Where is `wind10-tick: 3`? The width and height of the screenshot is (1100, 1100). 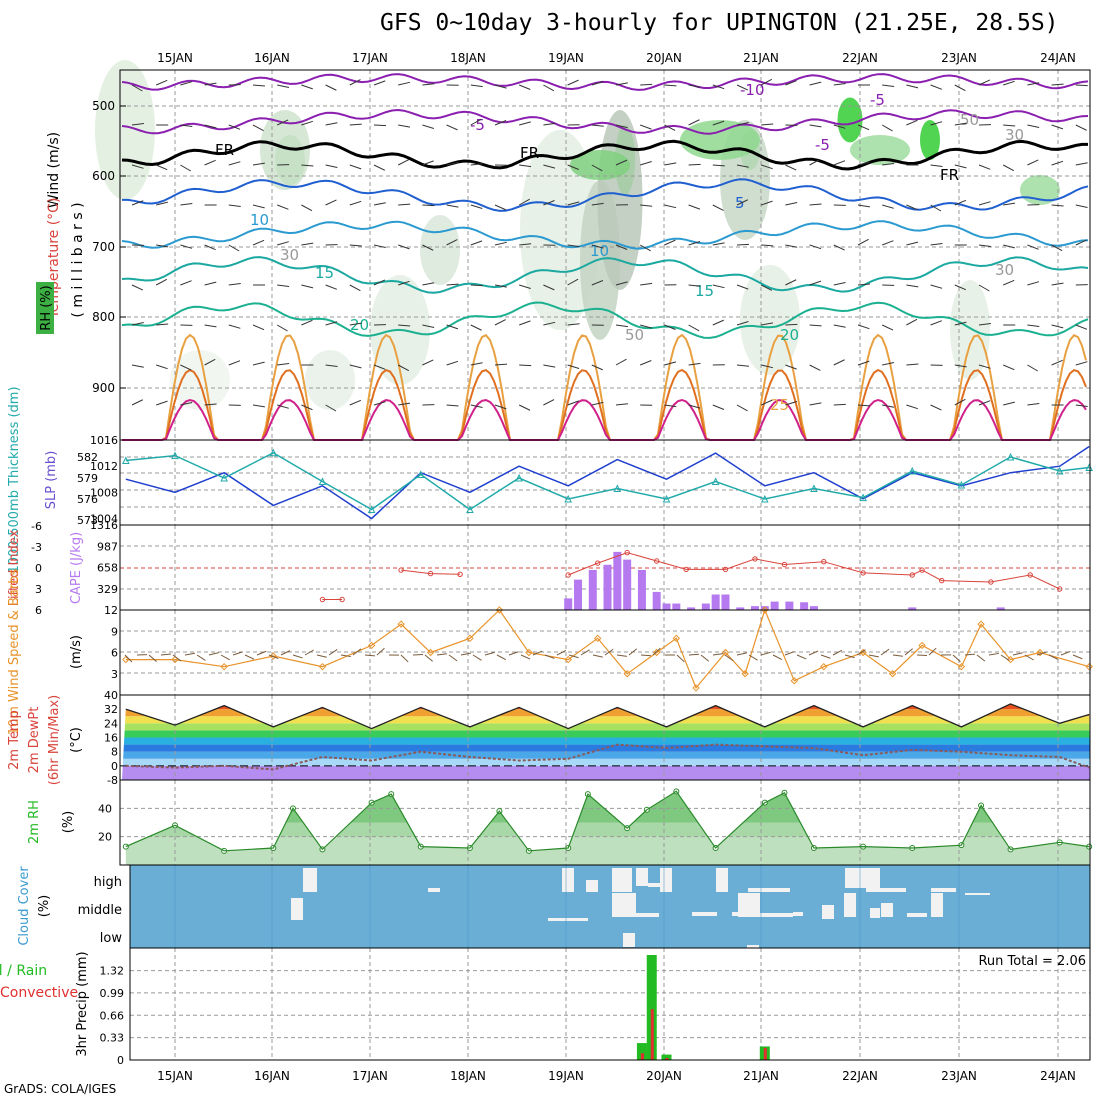 wind10-tick: 3 is located at coordinates (114, 674).